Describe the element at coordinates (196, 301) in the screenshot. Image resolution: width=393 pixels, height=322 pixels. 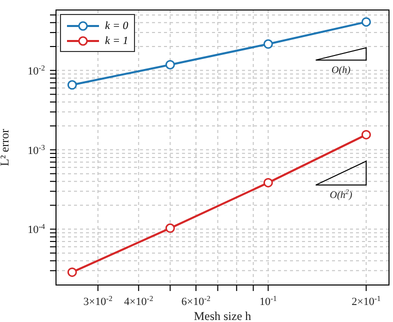
I see `x-tick-label: 6×10$^{-2}$` at that location.